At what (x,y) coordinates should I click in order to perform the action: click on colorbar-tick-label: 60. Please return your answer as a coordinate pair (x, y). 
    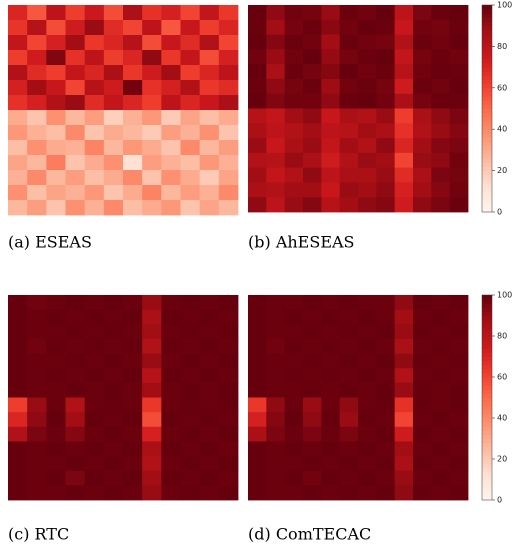
    Looking at the image, I should click on (502, 377).